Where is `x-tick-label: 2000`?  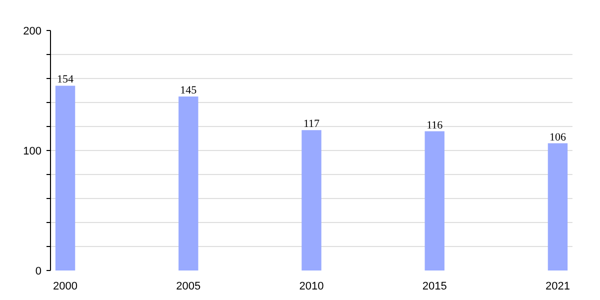
x-tick-label: 2000 is located at coordinates (65, 286).